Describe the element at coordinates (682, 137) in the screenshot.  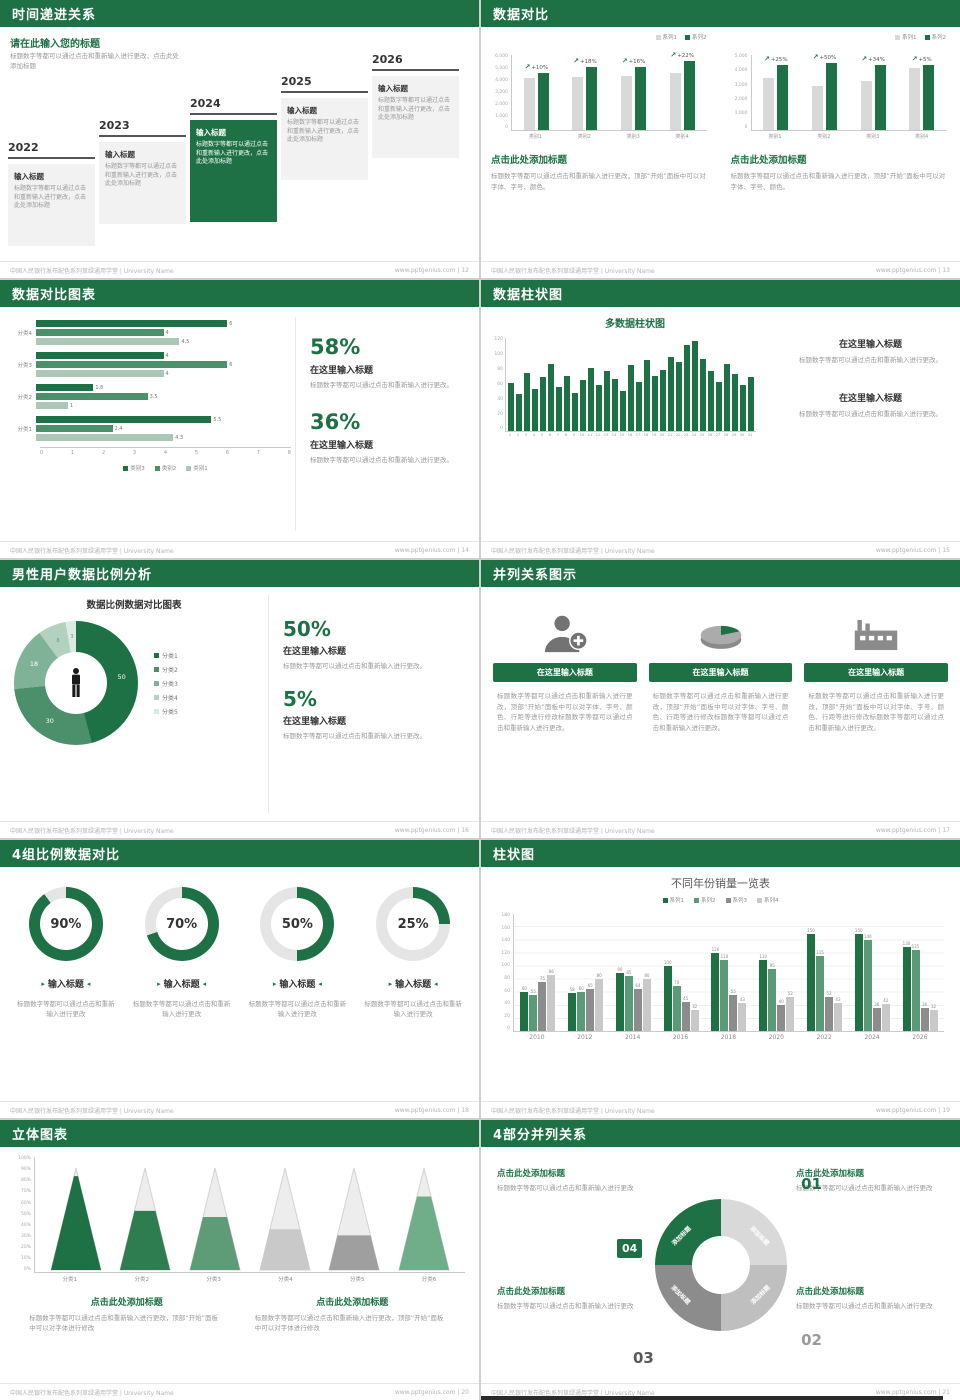
I see `x-axis-label: 类别4` at that location.